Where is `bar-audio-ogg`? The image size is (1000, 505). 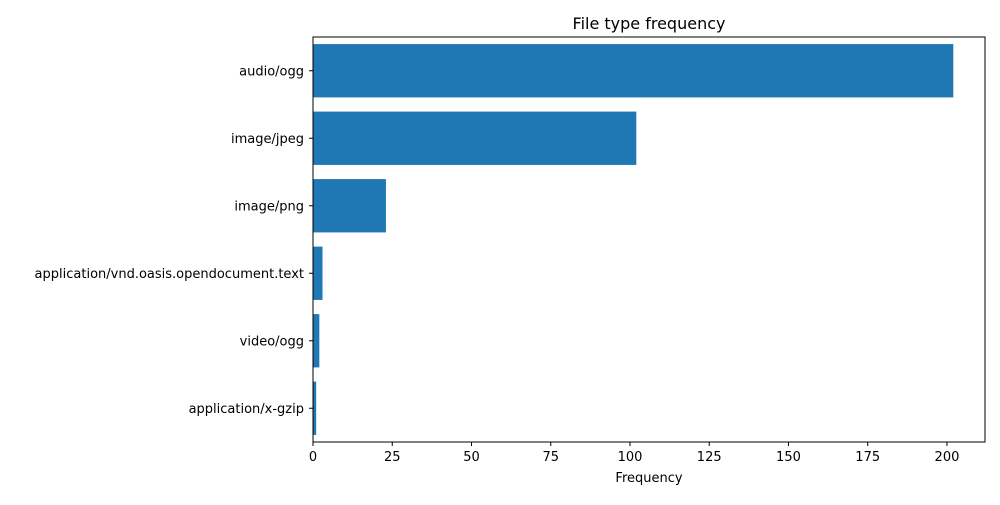
bar-audio-ogg is located at coordinates (633, 71).